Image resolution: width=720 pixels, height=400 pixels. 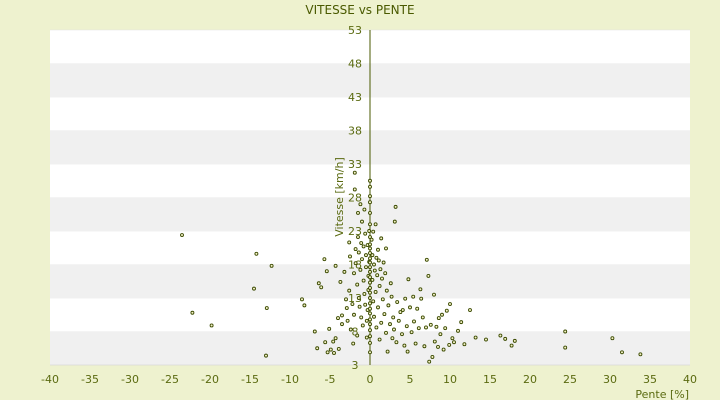 What do you see at coordinates (570, 379) in the screenshot?
I see `x-tick-label: 25` at bounding box center [570, 379].